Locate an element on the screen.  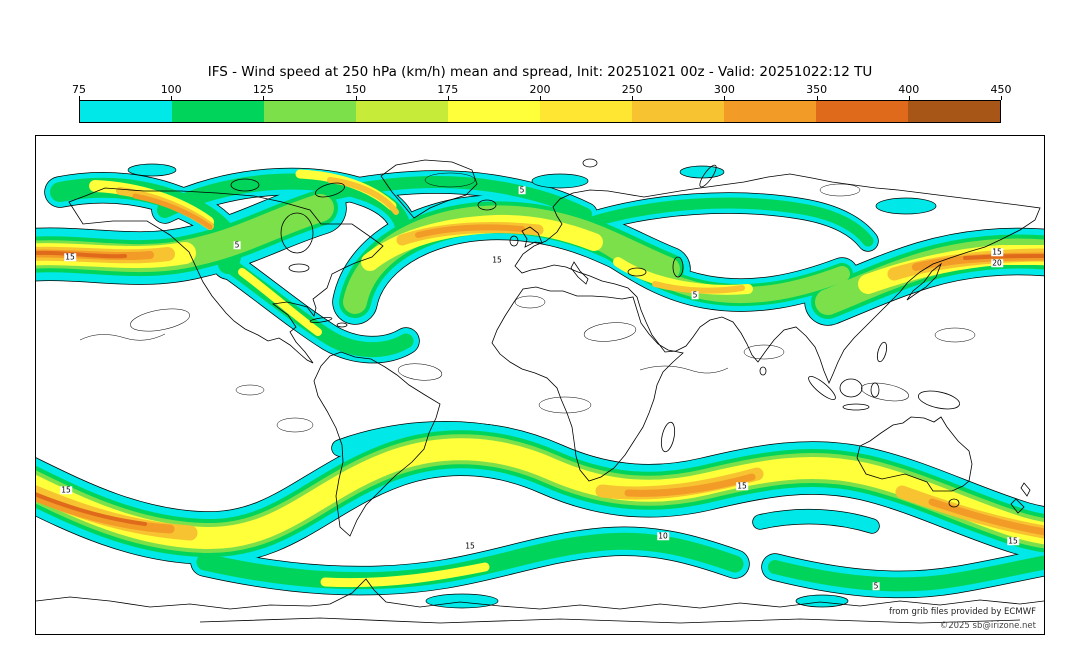
colorbar-tick-label: 150 is located at coordinates (356, 89).